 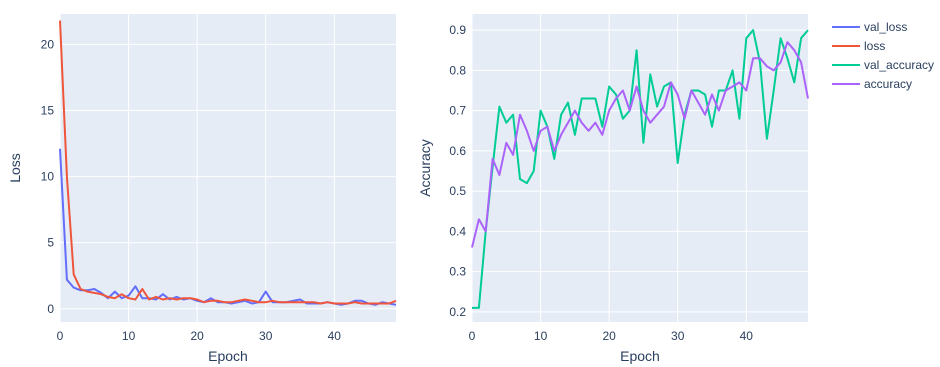 What do you see at coordinates (48, 110) in the screenshot?
I see `y-tick-label: 15` at bounding box center [48, 110].